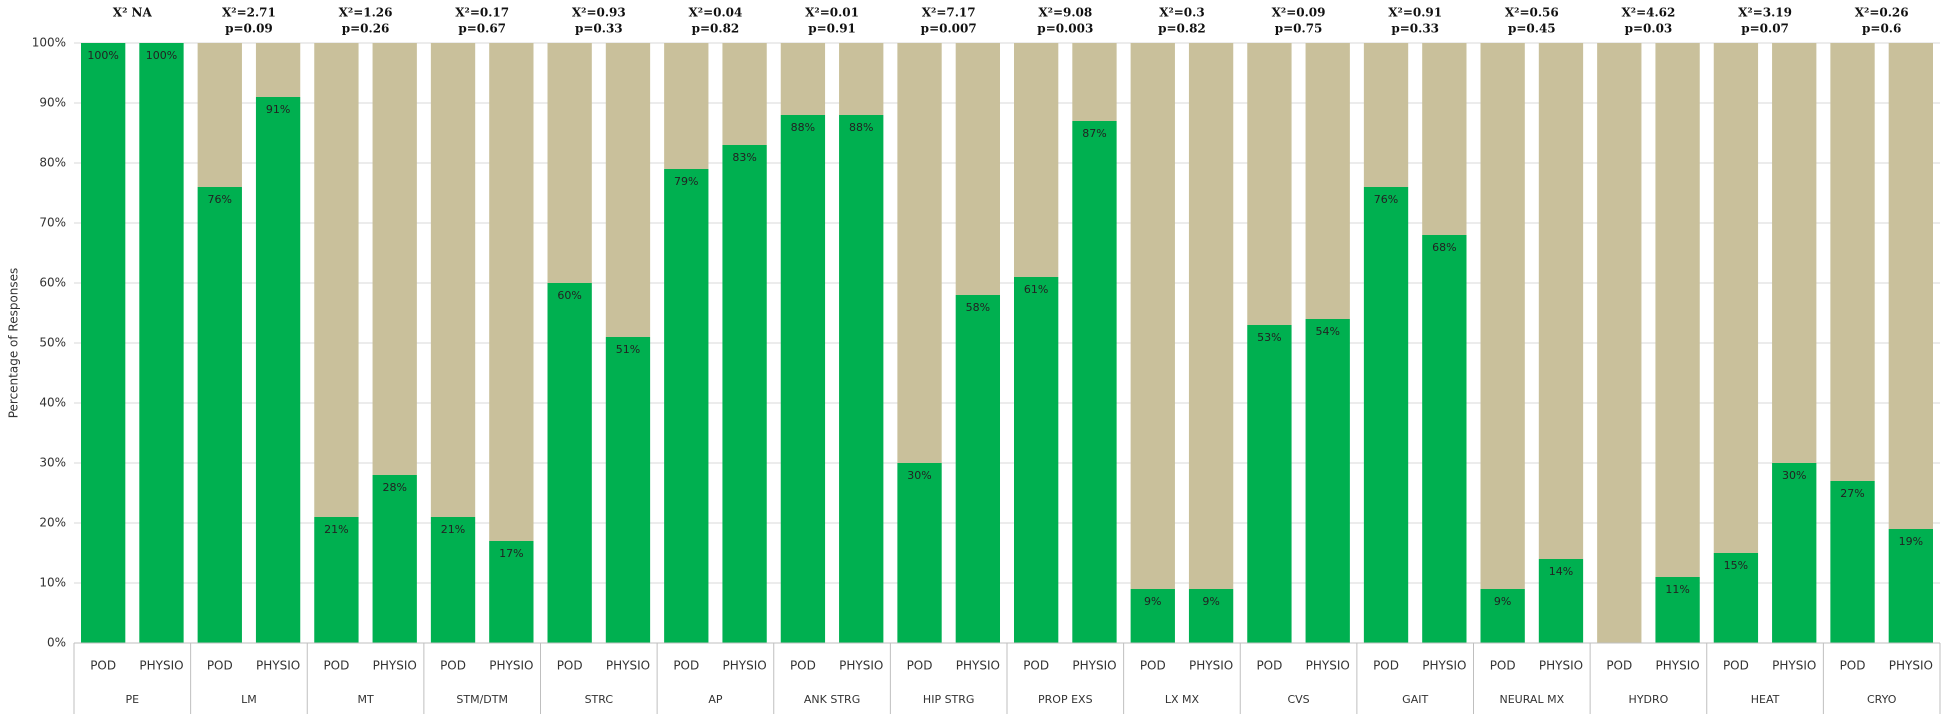 Image resolution: width=1943 pixels, height=714 pixels. Describe the element at coordinates (511, 553) in the screenshot. I see `data-label: 17%` at that location.